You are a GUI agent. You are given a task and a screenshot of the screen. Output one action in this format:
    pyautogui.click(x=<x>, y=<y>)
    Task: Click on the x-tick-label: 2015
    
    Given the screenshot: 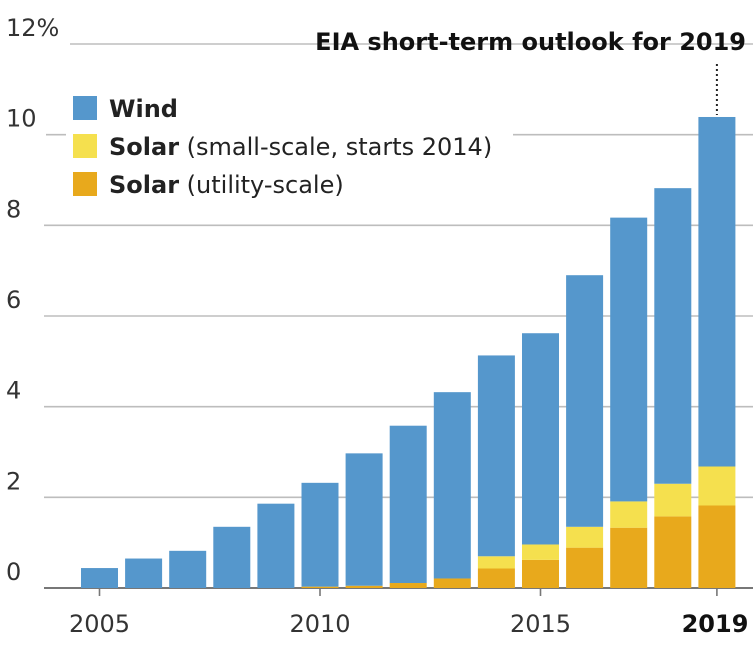 What is the action you would take?
    pyautogui.click(x=540, y=624)
    